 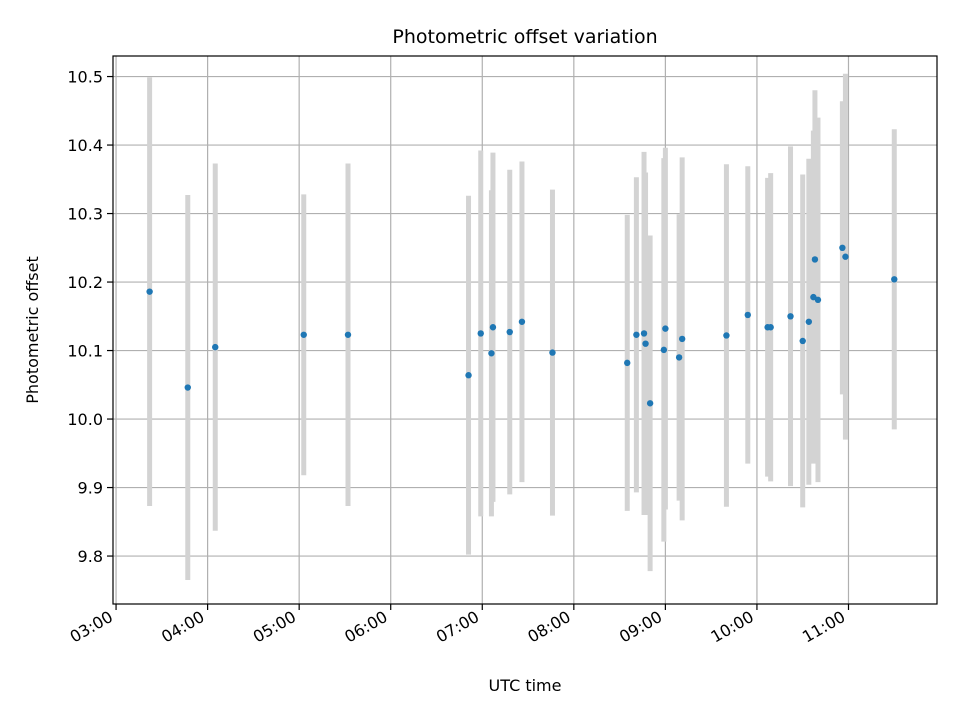 What do you see at coordinates (85, 351) in the screenshot?
I see `y-tick-label: 10.1` at bounding box center [85, 351].